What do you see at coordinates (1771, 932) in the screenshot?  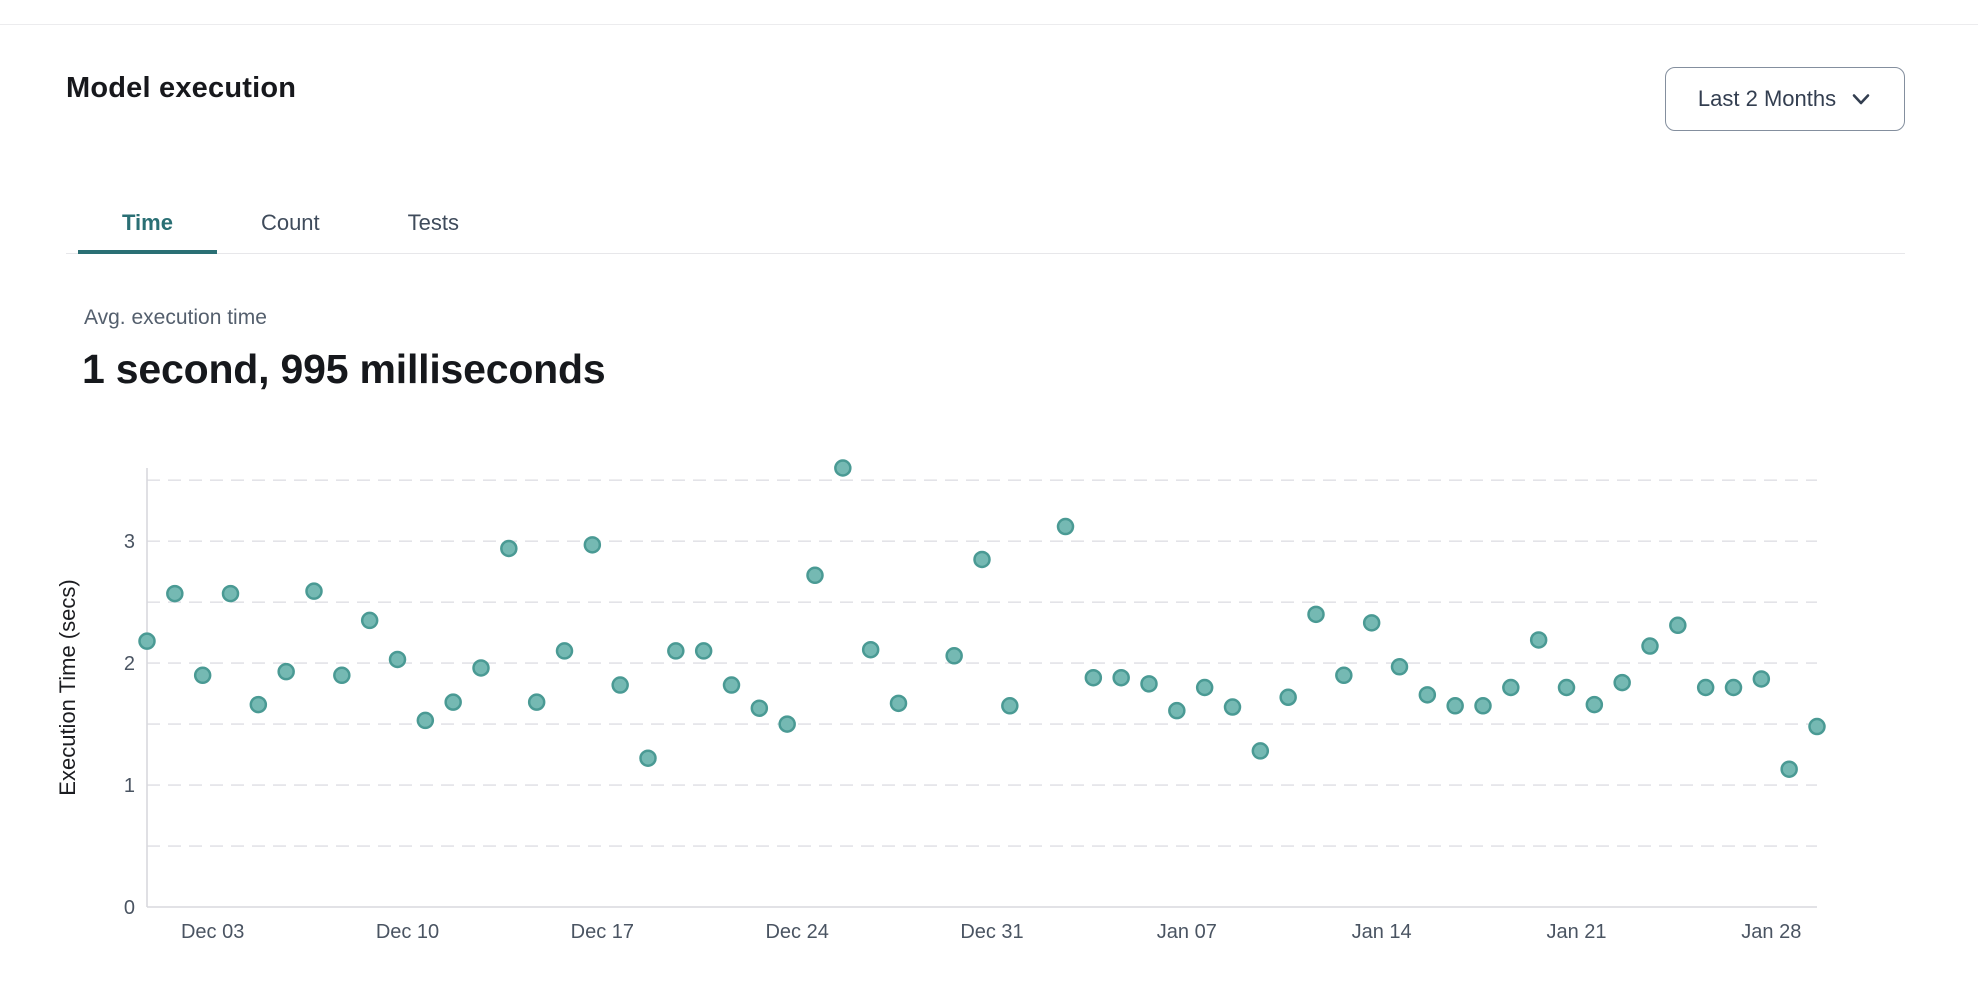 I see `x-tick-label: Jan 28` at bounding box center [1771, 932].